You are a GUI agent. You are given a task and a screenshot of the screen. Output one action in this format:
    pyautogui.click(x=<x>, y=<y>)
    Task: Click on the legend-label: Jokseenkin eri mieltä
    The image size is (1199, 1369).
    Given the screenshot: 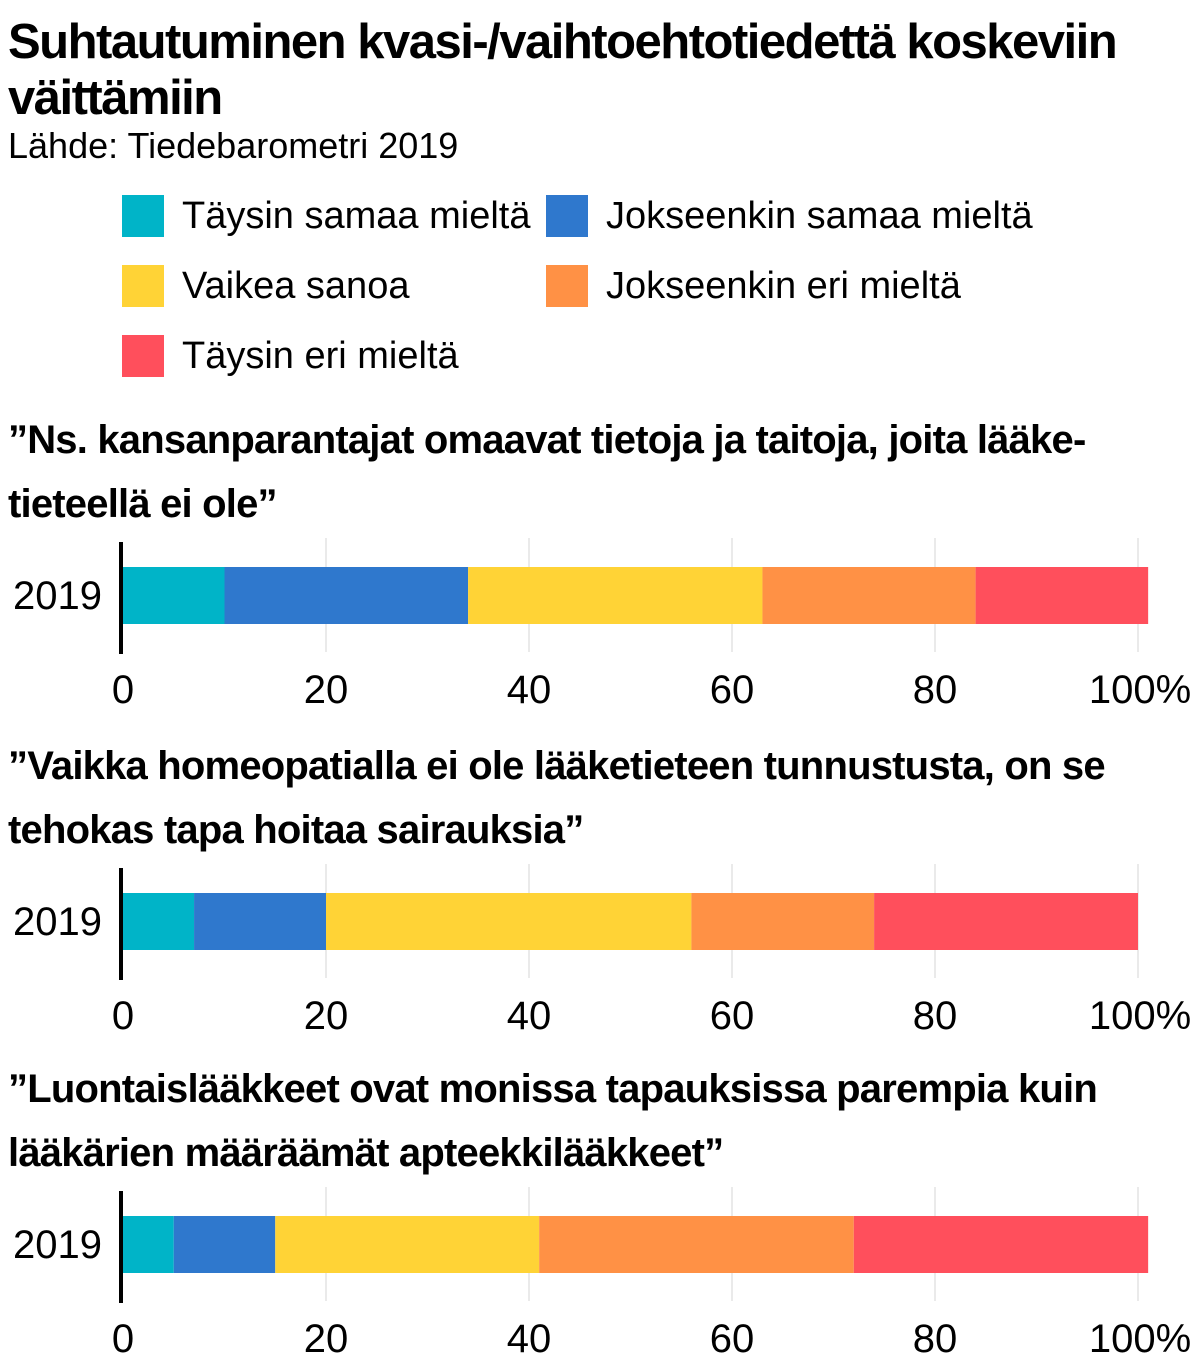 What is the action you would take?
    pyautogui.click(x=783, y=285)
    